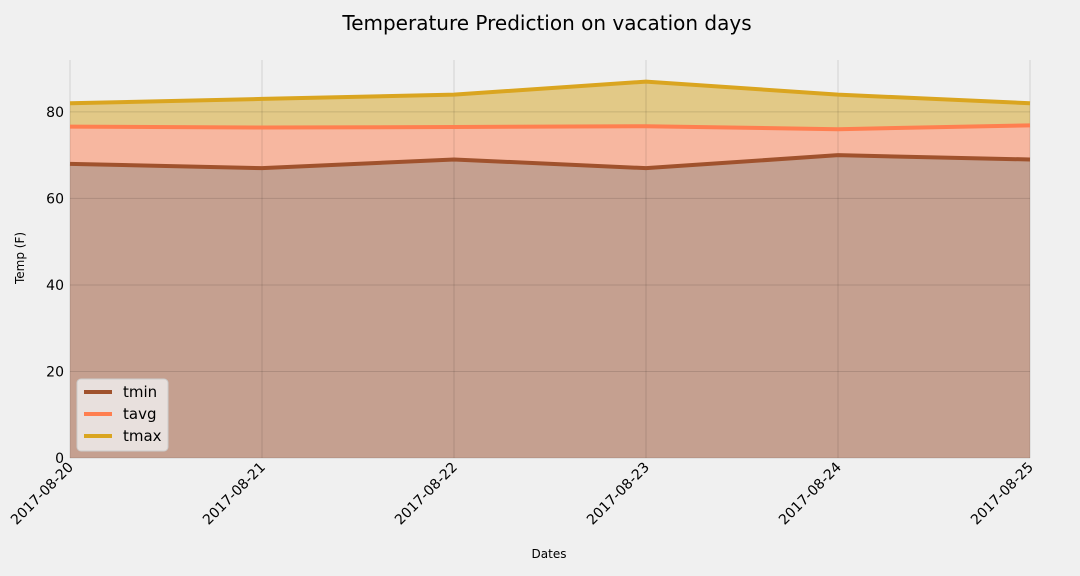  Describe the element at coordinates (618, 494) in the screenshot. I see `x-tick-label: 2017-08-23` at that location.